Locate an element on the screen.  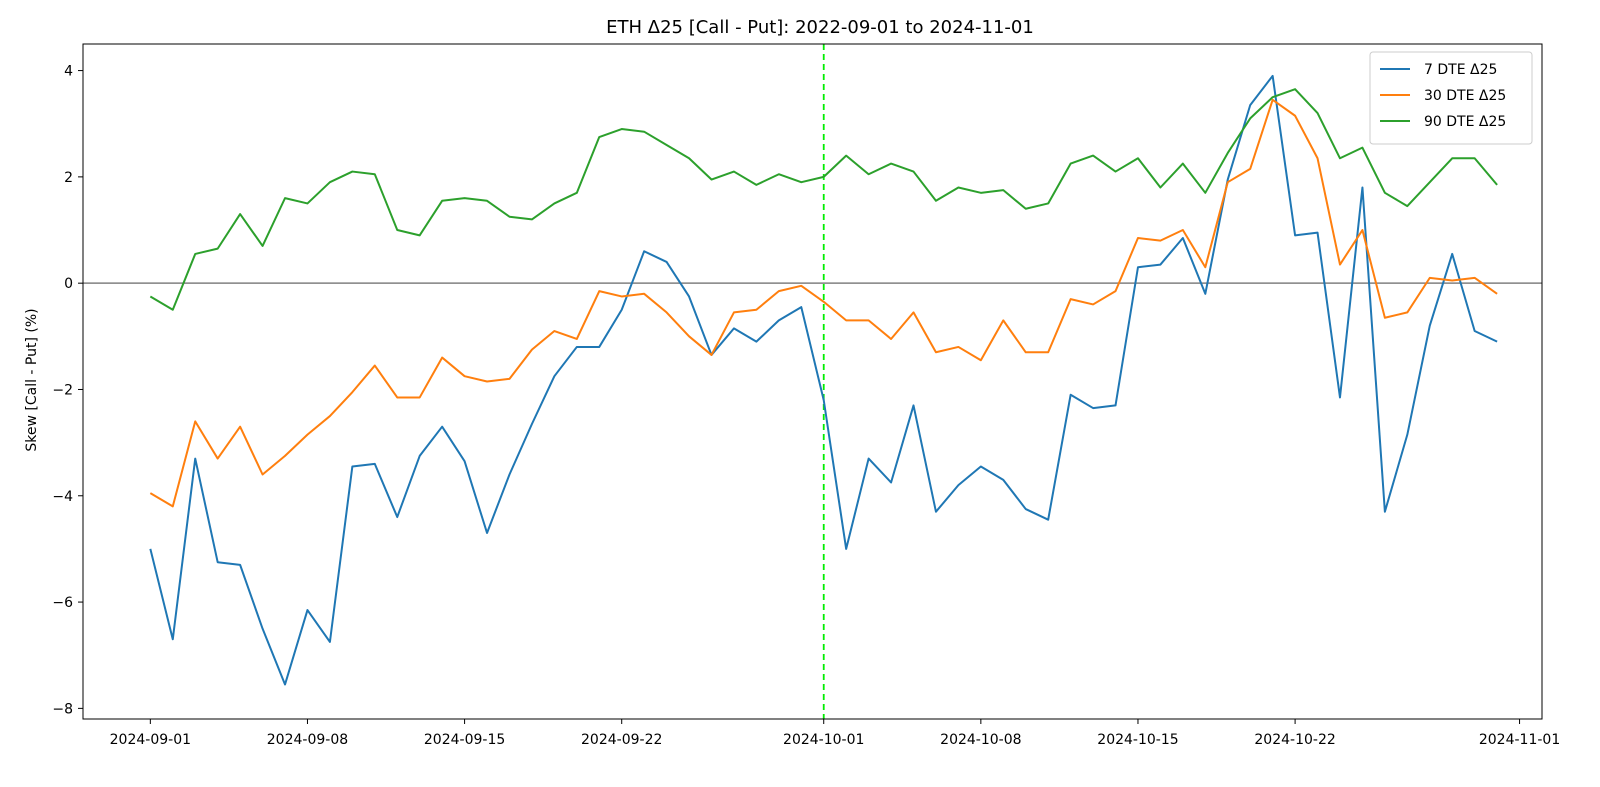
x-tick-label: 2024-09-01 is located at coordinates (150, 740).